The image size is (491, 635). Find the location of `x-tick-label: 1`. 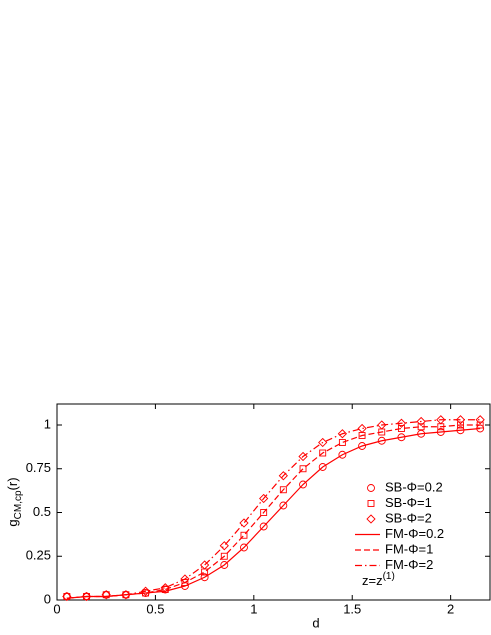

x-tick-label: 1 is located at coordinates (253, 608).